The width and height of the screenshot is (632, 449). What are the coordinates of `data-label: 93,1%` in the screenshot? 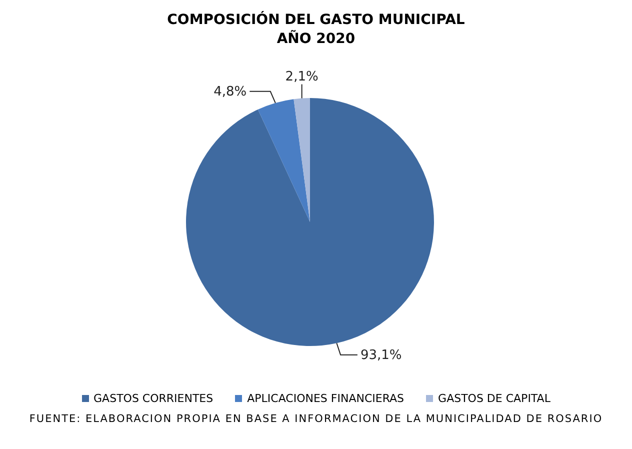 It's located at (381, 355).